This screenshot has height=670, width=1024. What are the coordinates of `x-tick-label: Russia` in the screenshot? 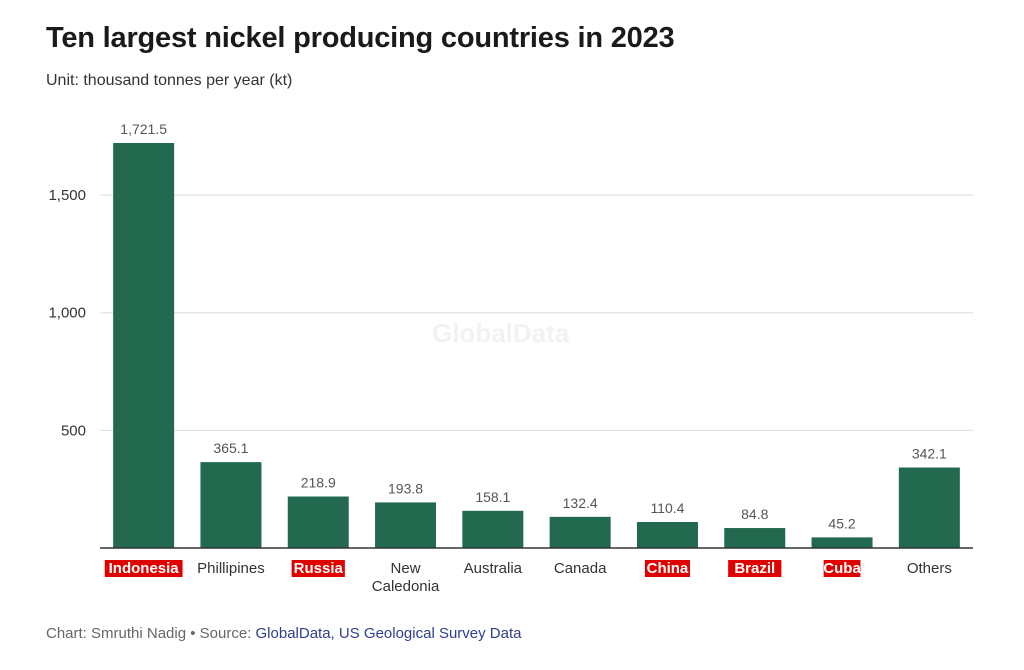 It's located at (319, 568).